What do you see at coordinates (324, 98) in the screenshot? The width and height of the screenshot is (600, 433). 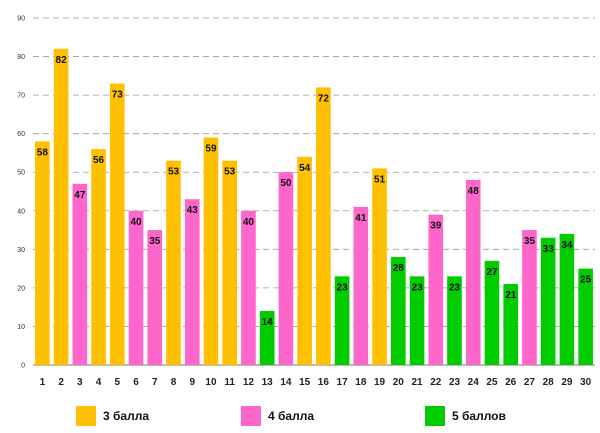 I see `data-label-16: 72` at bounding box center [324, 98].